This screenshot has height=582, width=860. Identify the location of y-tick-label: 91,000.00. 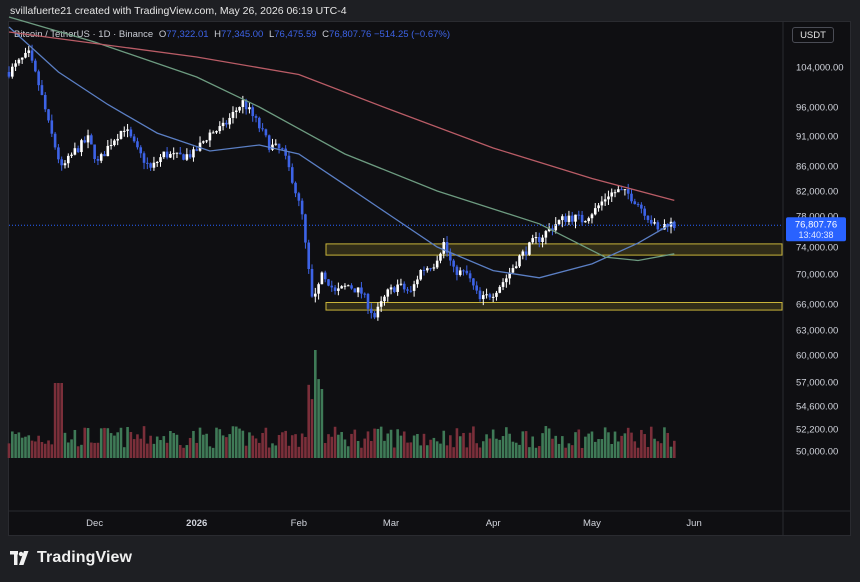
(817, 137).